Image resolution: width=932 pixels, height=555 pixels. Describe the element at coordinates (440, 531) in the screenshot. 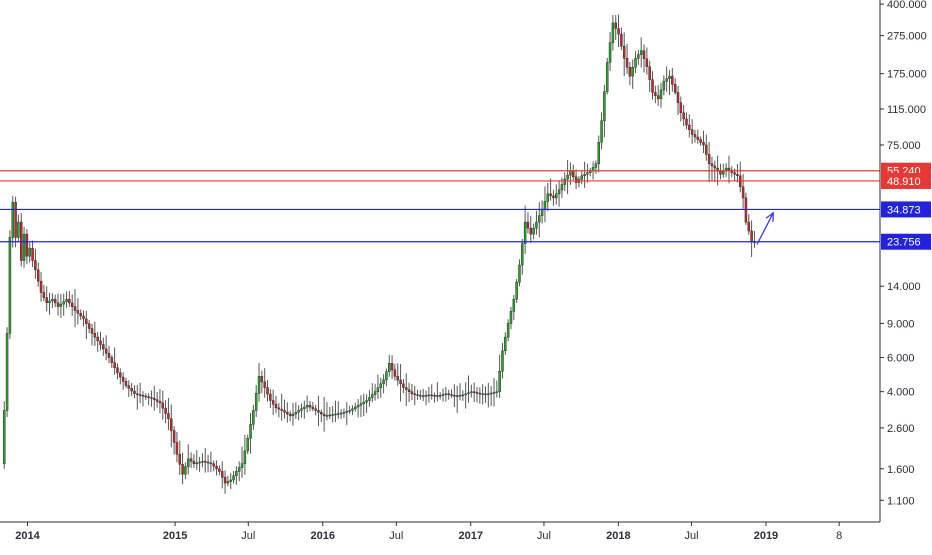

I see `time-axis: 2014 2015 Jul 2016 Jul 2017 Jul 2018 Jul 2019 8` at that location.